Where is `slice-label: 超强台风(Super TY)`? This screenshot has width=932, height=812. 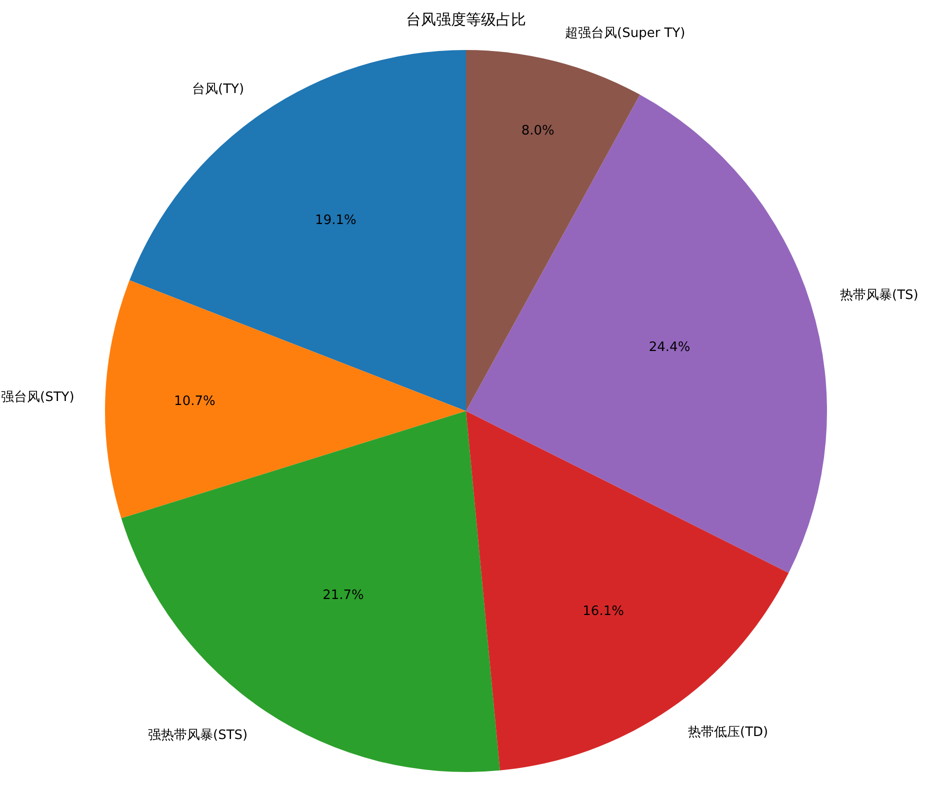
slice-label: 超强台风(Super TY) is located at coordinates (625, 33).